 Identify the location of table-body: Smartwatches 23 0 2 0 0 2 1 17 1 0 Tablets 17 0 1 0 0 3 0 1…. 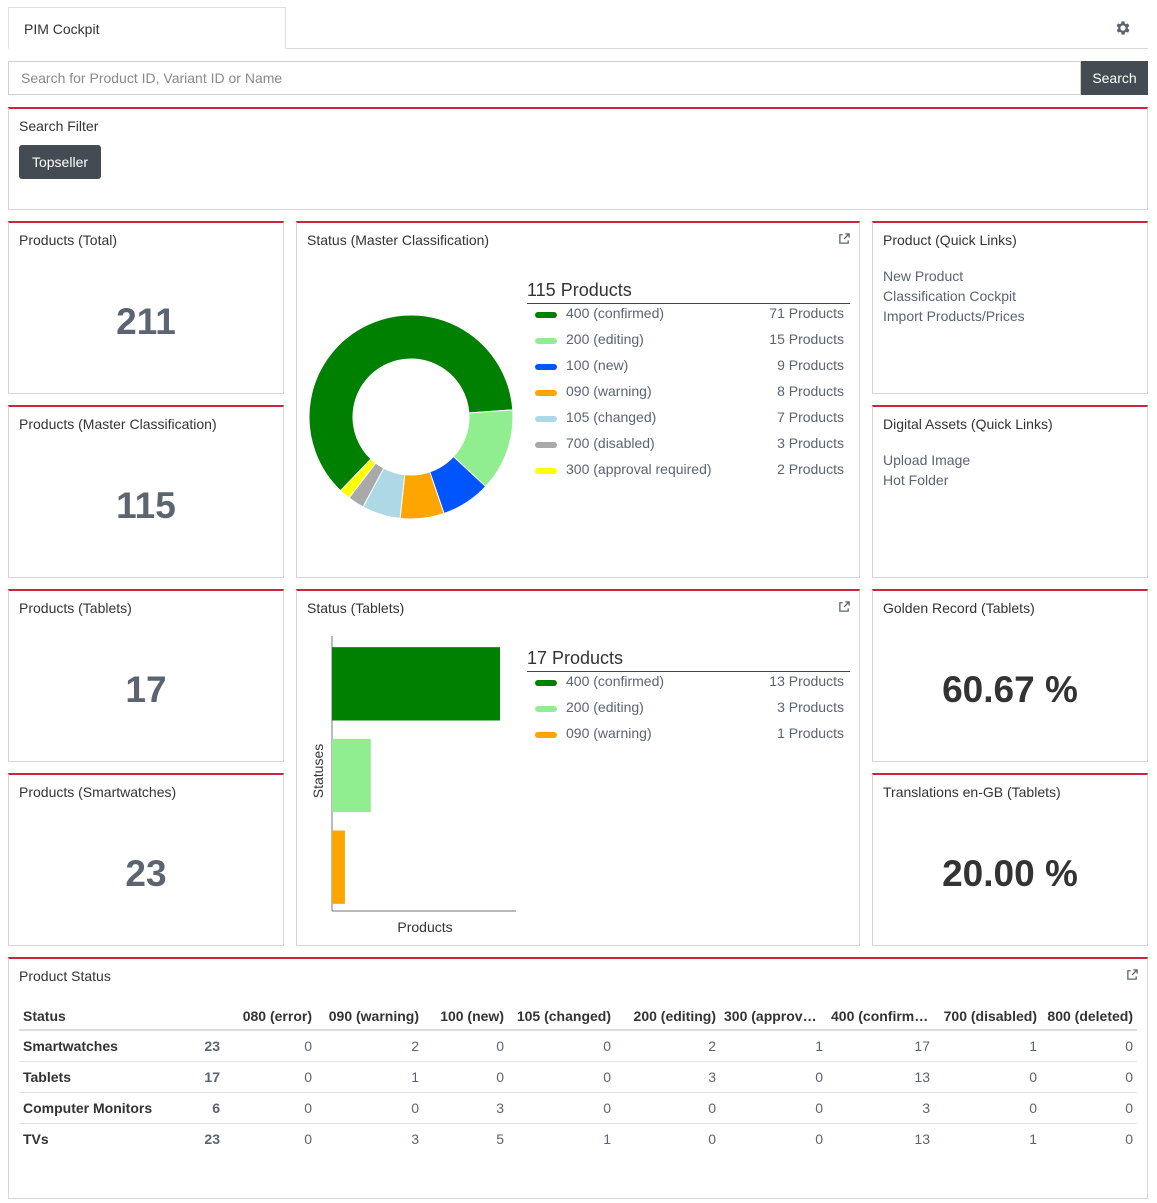
(578, 1092).